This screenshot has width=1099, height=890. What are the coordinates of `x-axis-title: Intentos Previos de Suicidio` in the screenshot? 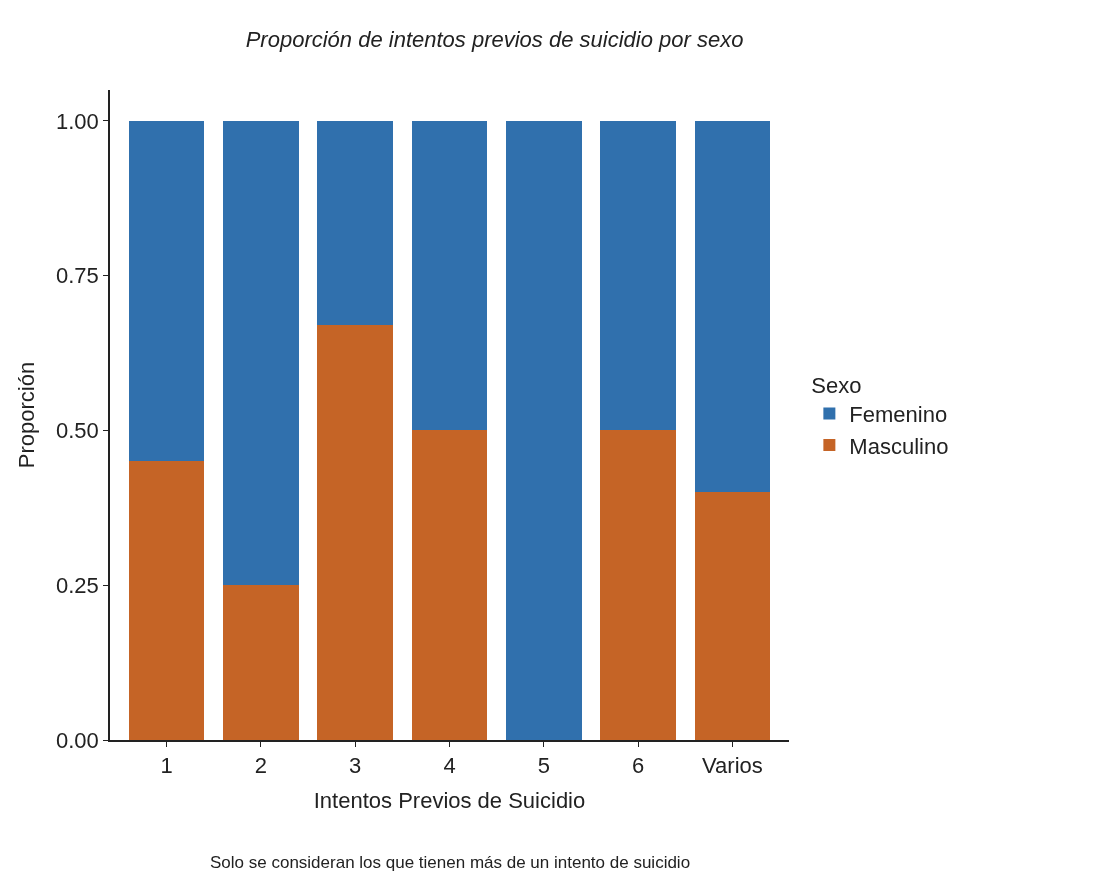 It's located at (449, 800).